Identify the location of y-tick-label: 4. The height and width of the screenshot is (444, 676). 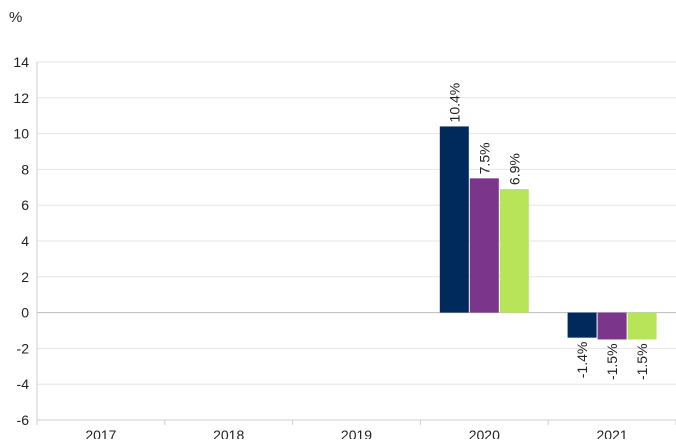
(25, 241).